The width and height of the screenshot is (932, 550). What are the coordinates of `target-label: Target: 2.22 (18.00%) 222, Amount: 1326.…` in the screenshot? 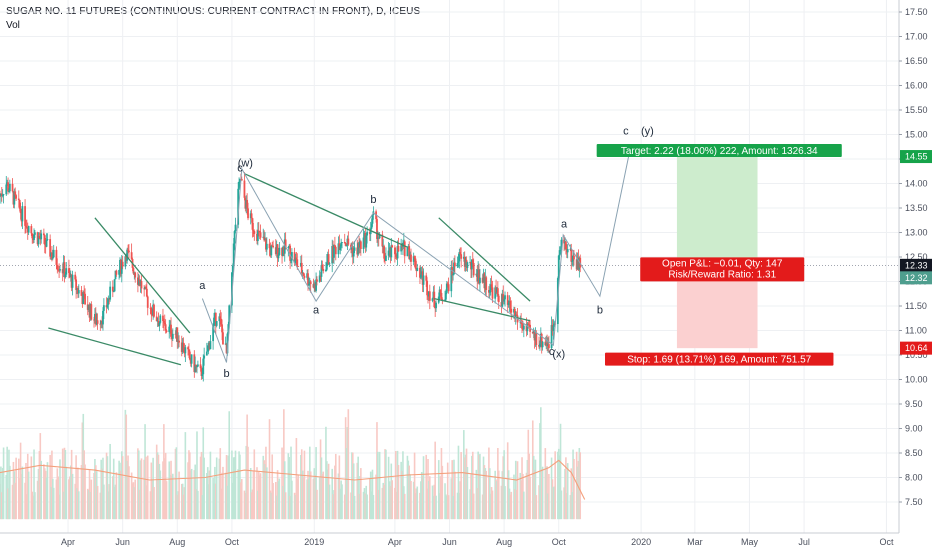 It's located at (719, 151).